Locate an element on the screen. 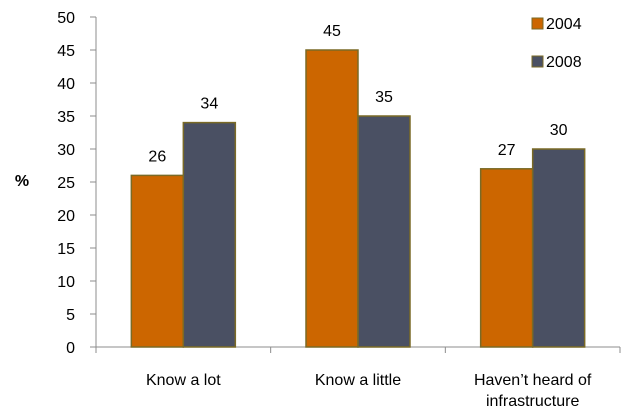  x-category-label: Haven’t heard of infrastructure is located at coordinates (533, 391).